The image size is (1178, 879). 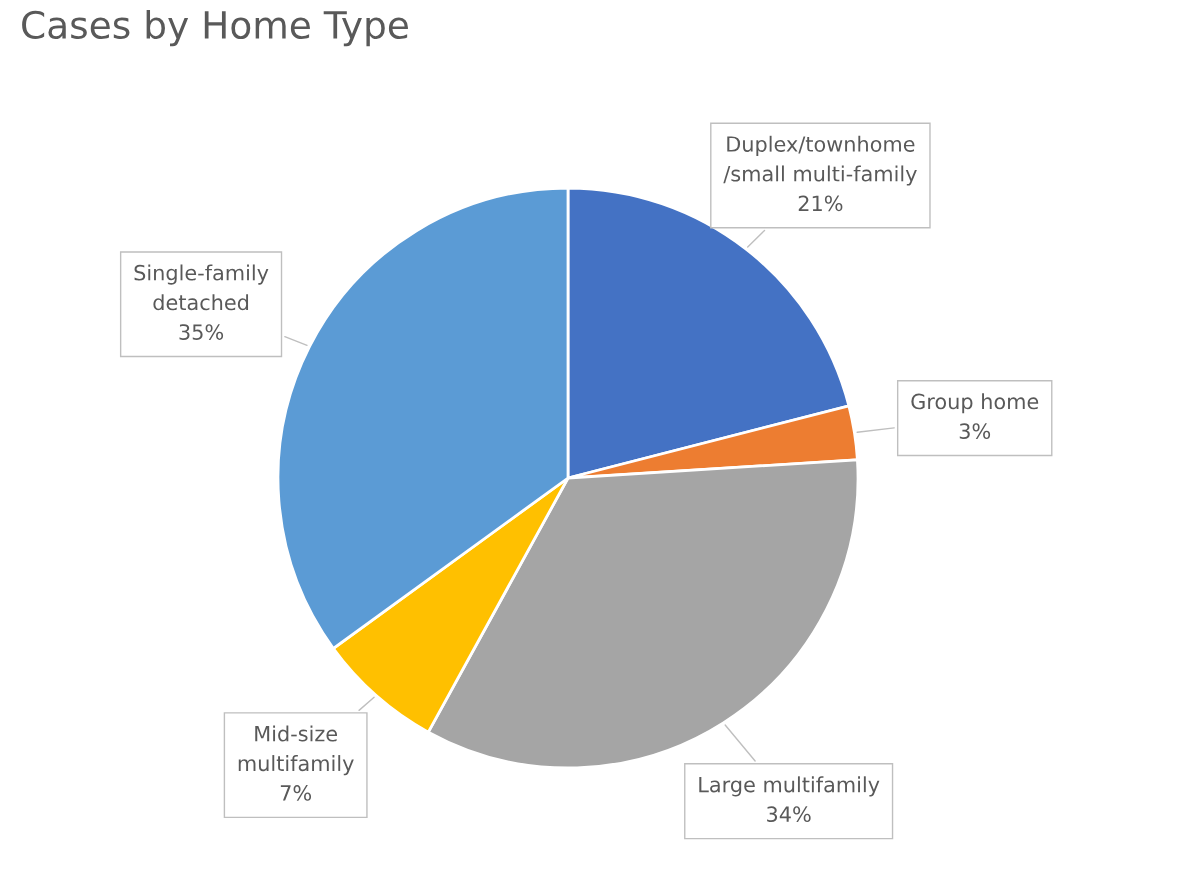 I want to click on slice-label: Group home, so click(x=975, y=403).